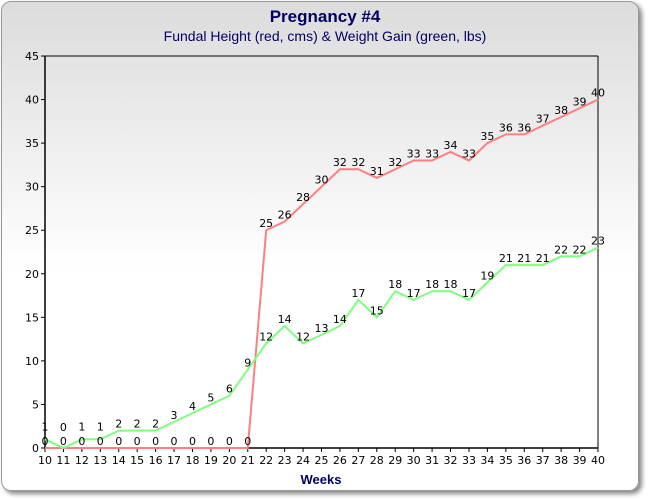  Describe the element at coordinates (487, 275) in the screenshot. I see `data-label: 19` at that location.